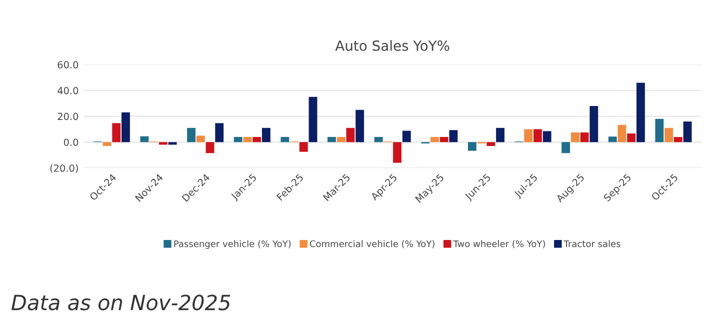 The image size is (727, 323). What do you see at coordinates (392, 45) in the screenshot?
I see `chart-title: Auto Sales YoY%` at bounding box center [392, 45].